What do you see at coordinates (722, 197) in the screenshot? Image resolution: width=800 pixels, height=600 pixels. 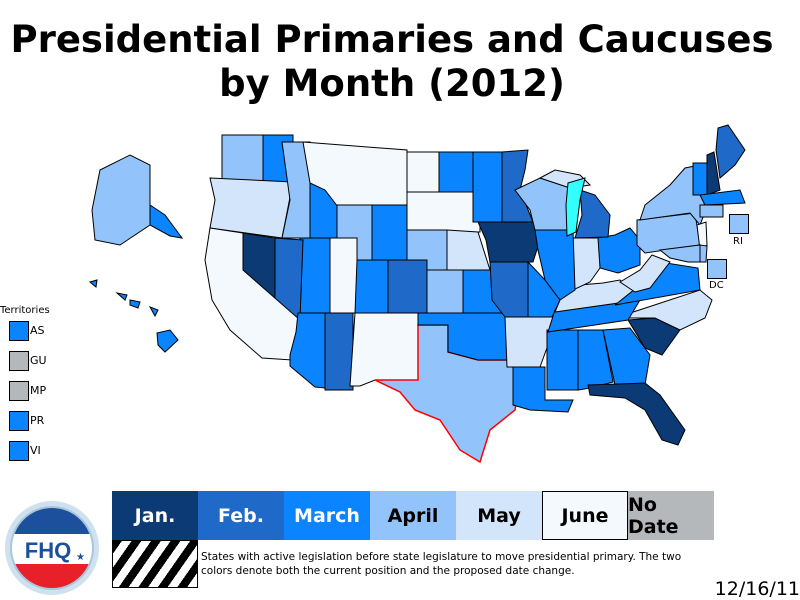 I see `state-ma` at bounding box center [722, 197].